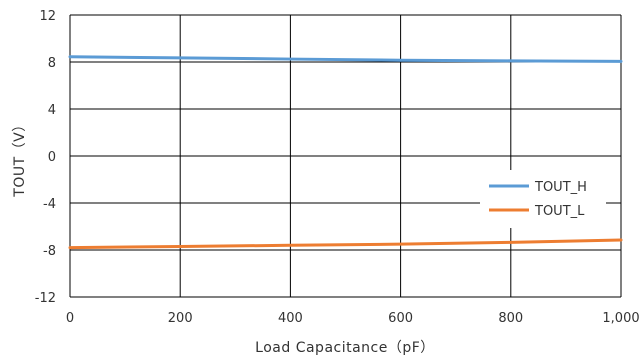 This screenshot has width=641, height=360. Describe the element at coordinates (45, 298) in the screenshot. I see `y-tick-label: -12` at that location.